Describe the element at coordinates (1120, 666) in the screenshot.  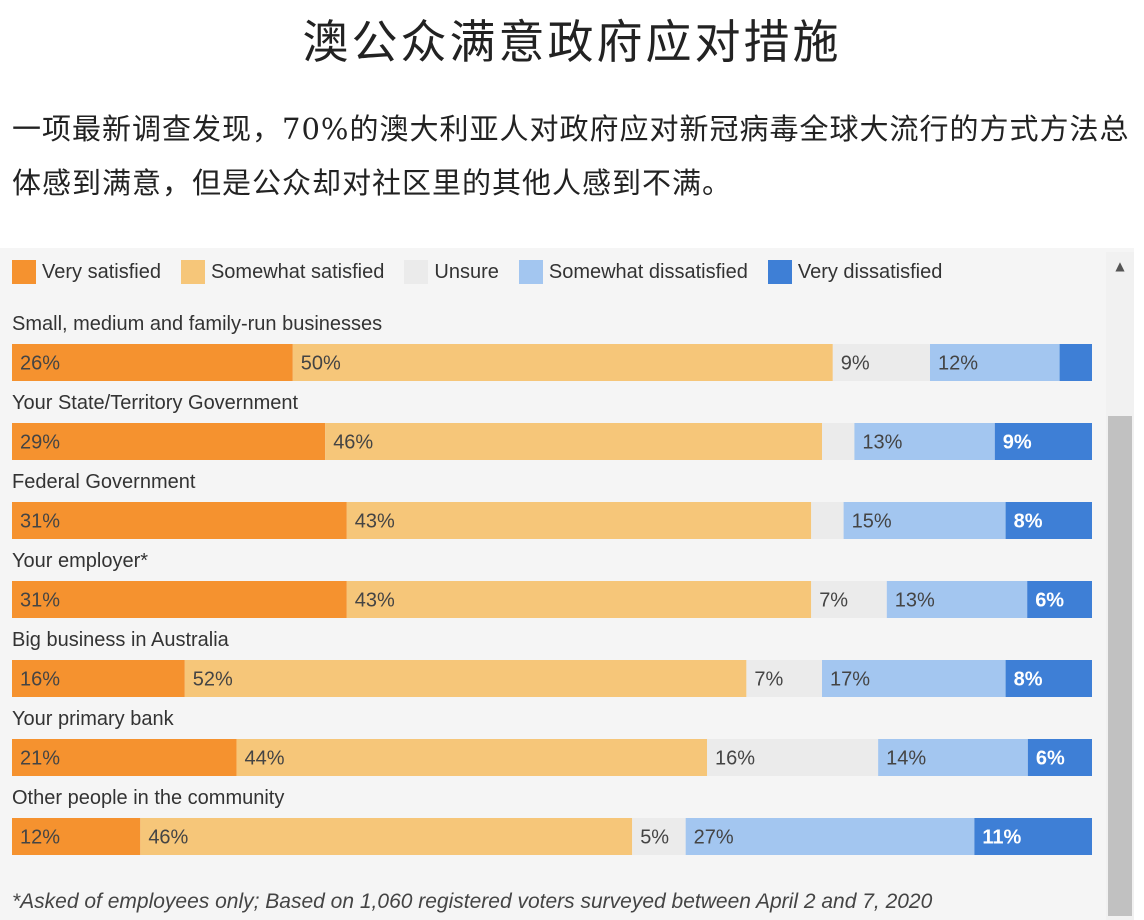
I see `scrollbar-thumb` at that location.